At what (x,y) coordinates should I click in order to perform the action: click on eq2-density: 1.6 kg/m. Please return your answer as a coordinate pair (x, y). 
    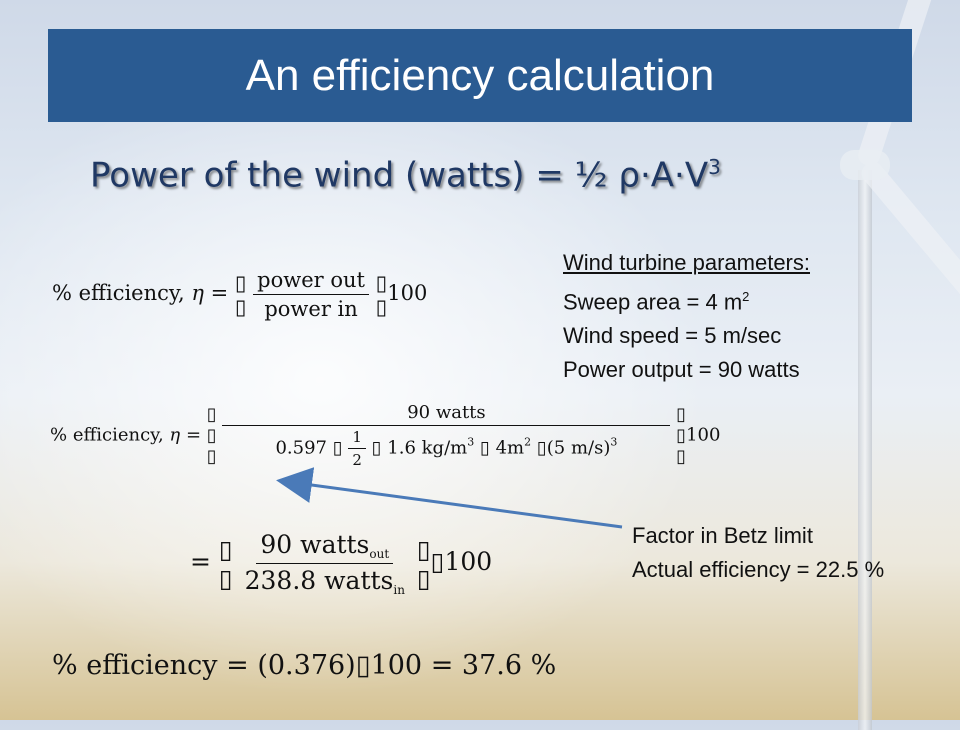
    Looking at the image, I should click on (427, 448).